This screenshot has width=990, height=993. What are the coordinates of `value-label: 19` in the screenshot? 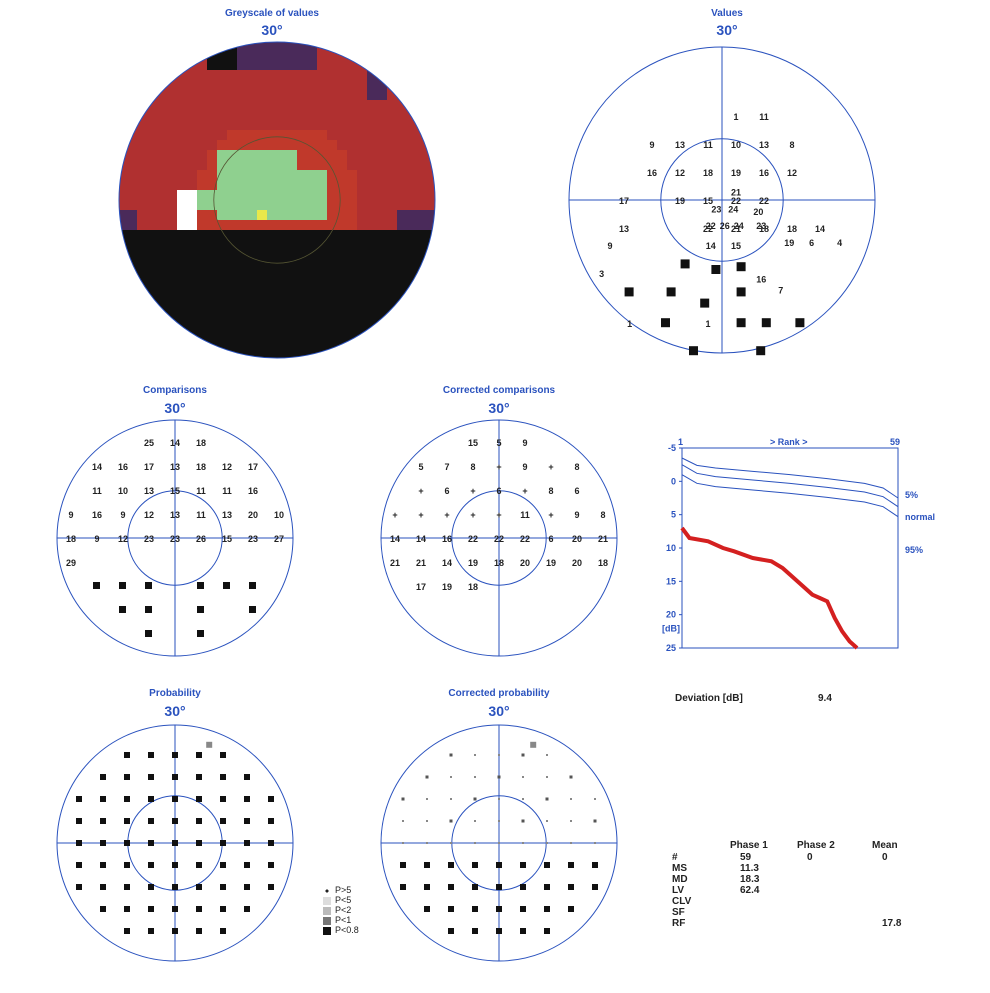 It's located at (736, 173).